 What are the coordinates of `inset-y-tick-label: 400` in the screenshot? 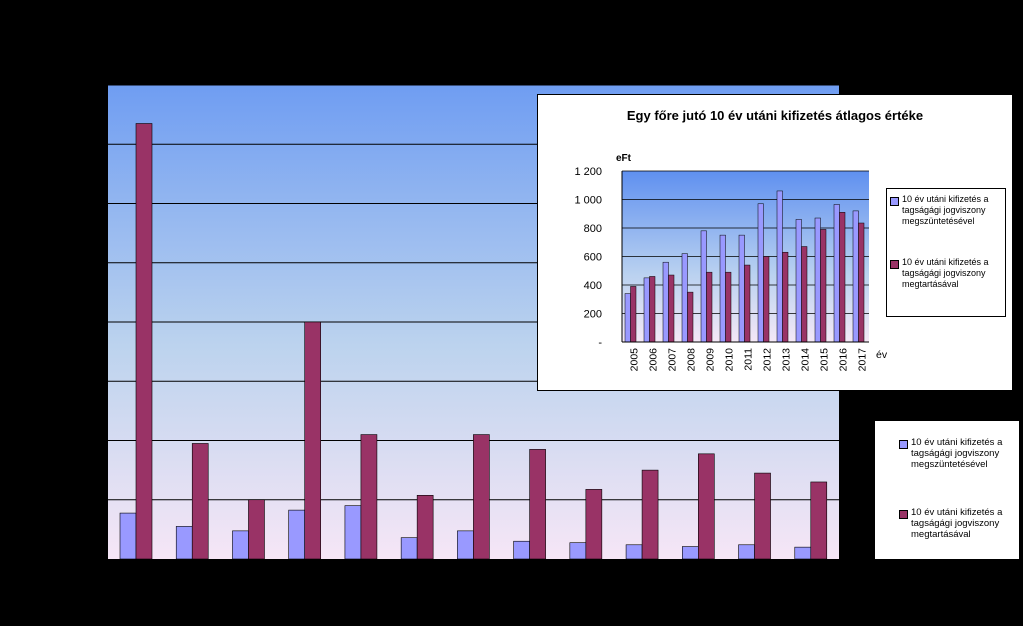 It's located at (593, 286).